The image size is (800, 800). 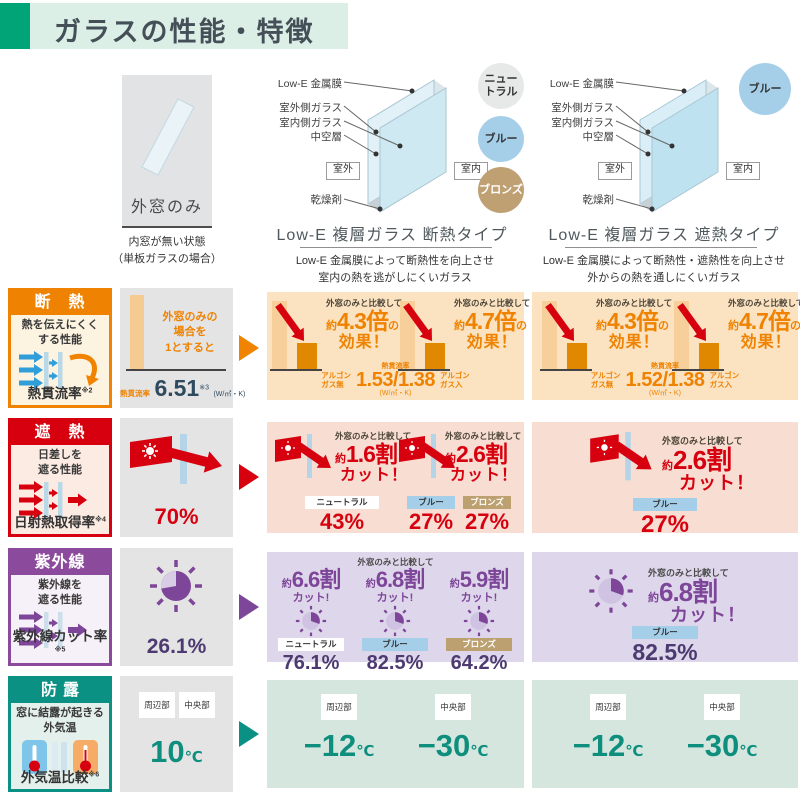 What do you see at coordinates (204, 388) in the screenshot?
I see `u-value-footnote: ※3` at bounding box center [204, 388].